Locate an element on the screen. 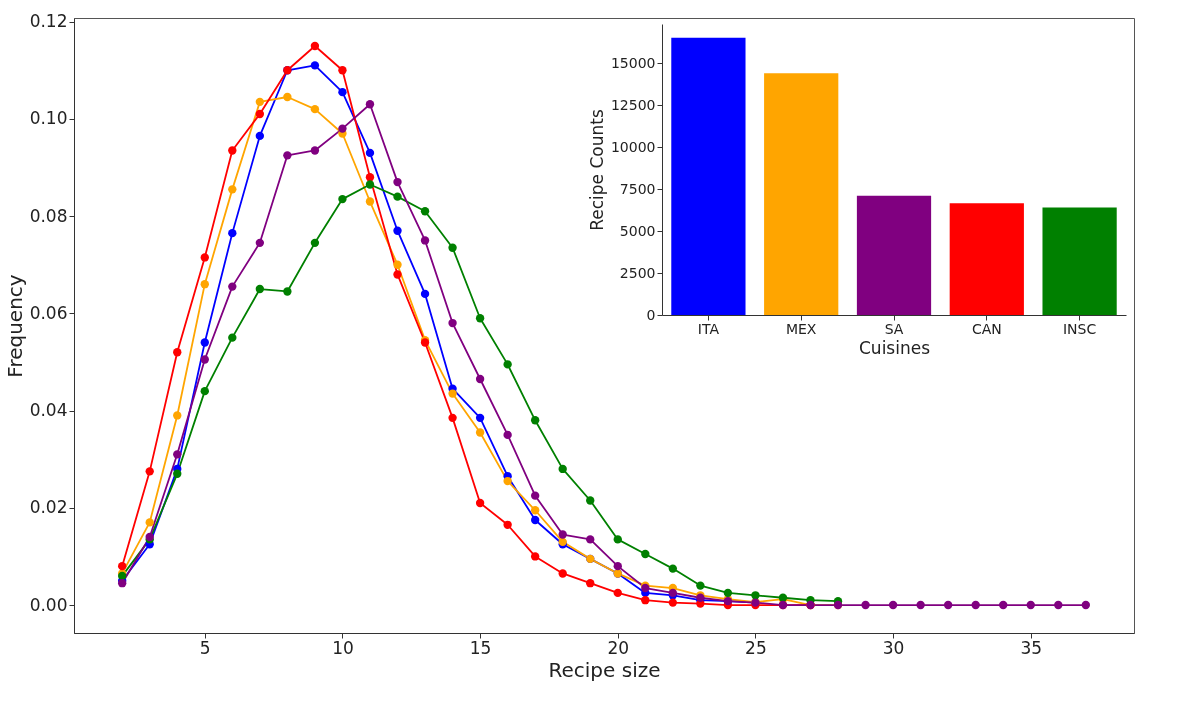  x-tick-label: 30 is located at coordinates (893, 647).